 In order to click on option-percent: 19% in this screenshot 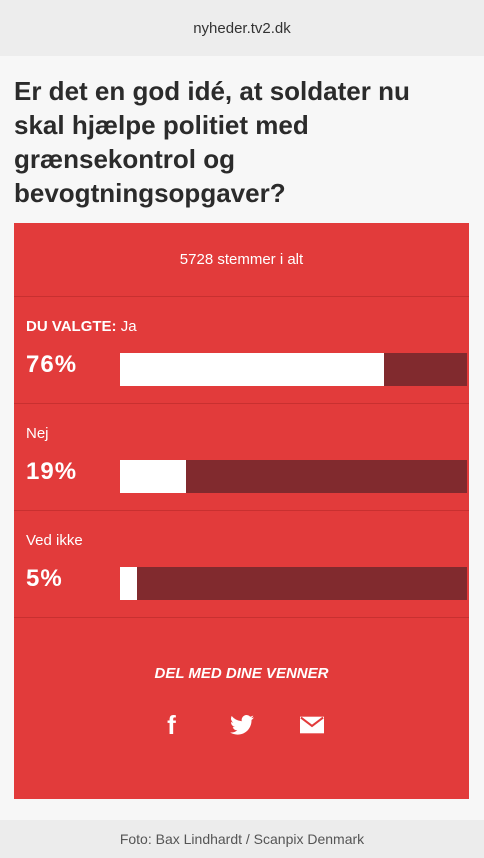, I will do `click(52, 471)`.